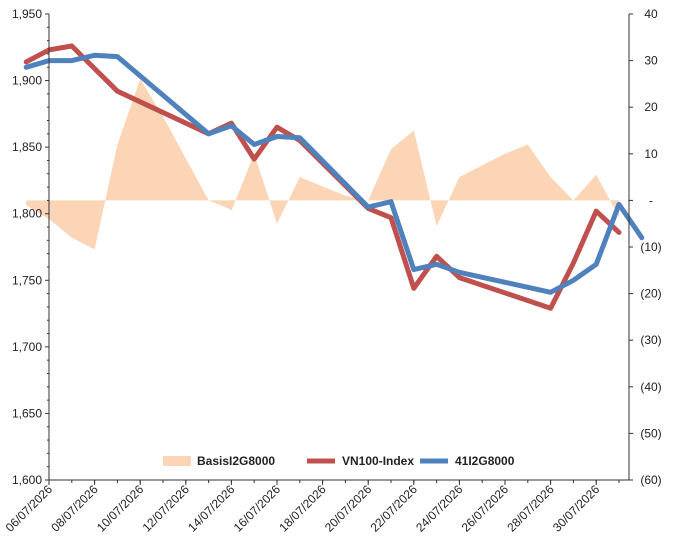 The width and height of the screenshot is (673, 559). Describe the element at coordinates (27, 413) in the screenshot. I see `left-tick-label: 1,650` at that location.